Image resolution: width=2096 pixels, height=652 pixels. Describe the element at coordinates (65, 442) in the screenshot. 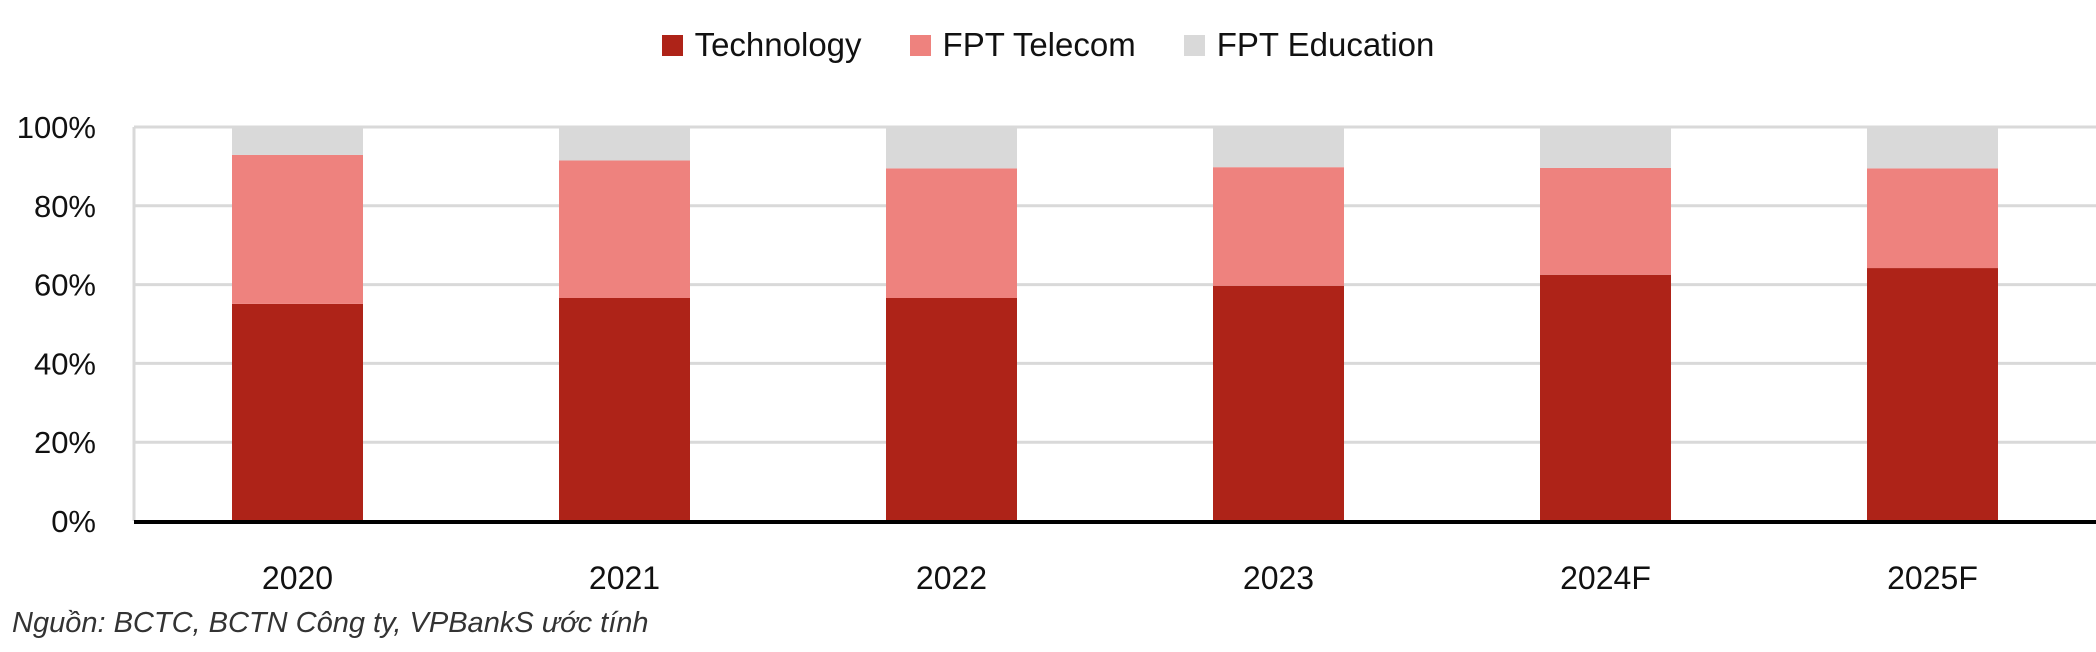

I see `y-tick-label: 20%` at that location.